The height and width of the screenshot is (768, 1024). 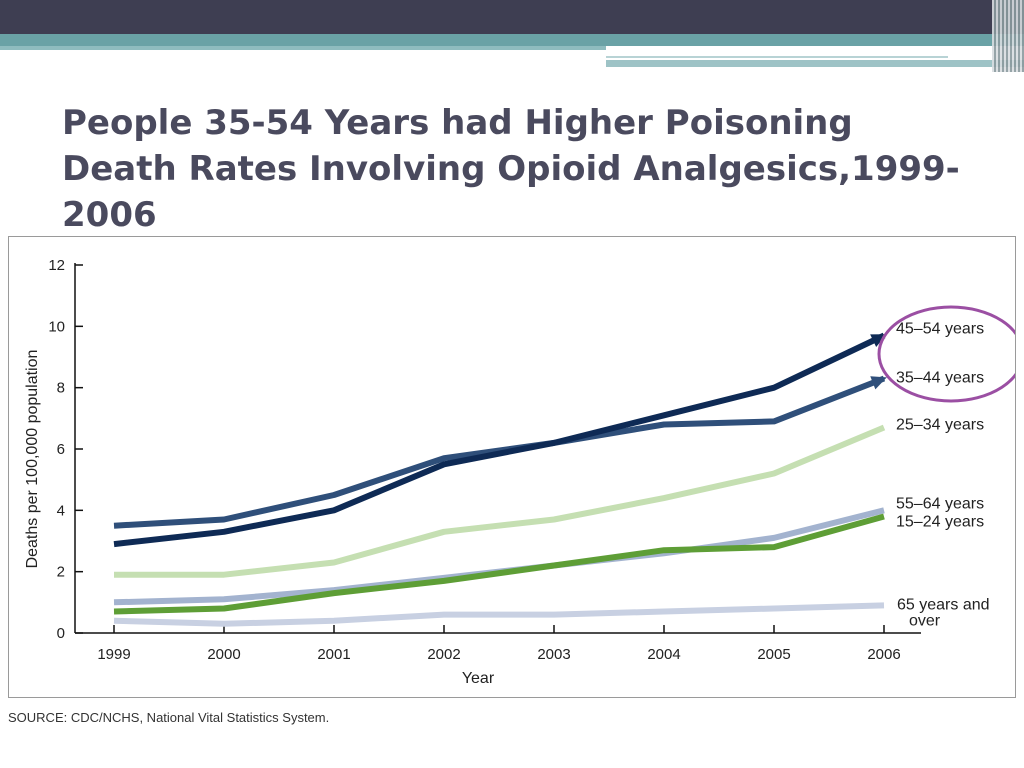 I want to click on header-stripes, so click(x=1008, y=36).